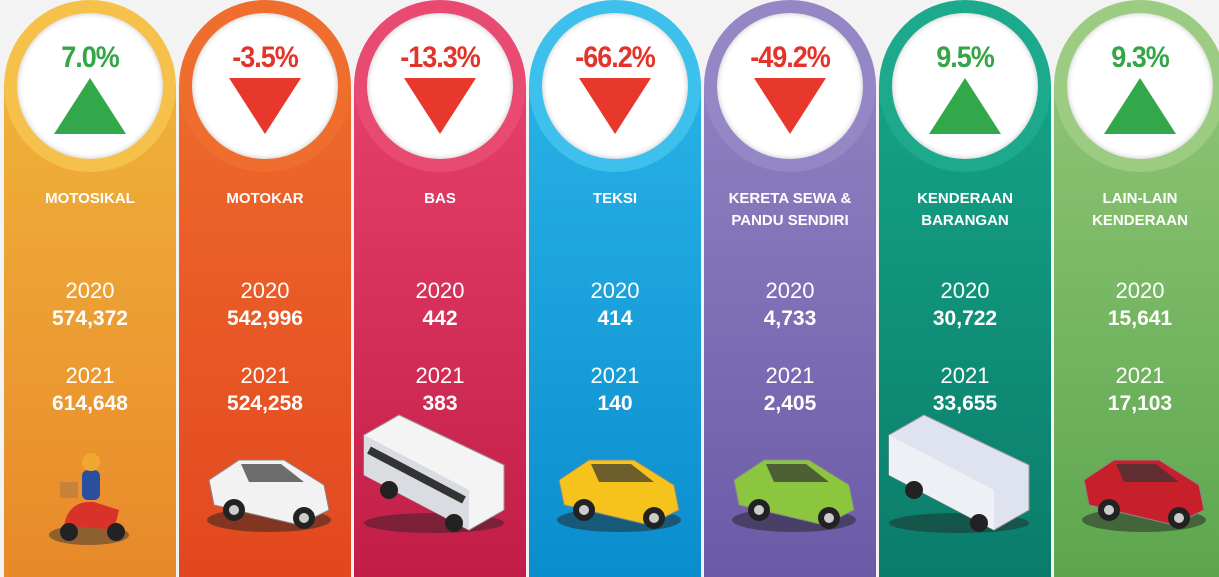 This screenshot has height=577, width=1219. Describe the element at coordinates (1140, 209) in the screenshot. I see `vehicle-name: LAIN-LAIN KENDERAAN` at that location.